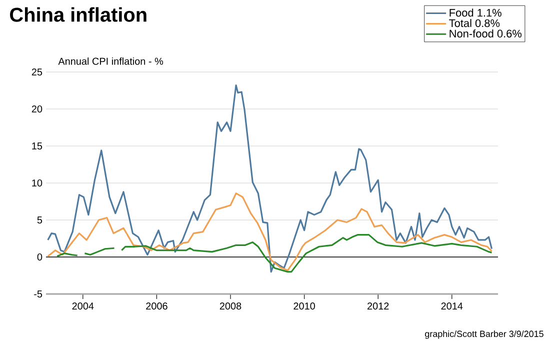 The image size is (550, 345). Describe the element at coordinates (111, 61) in the screenshot. I see `y-axis-title: Annual CPI inflation - %` at that location.